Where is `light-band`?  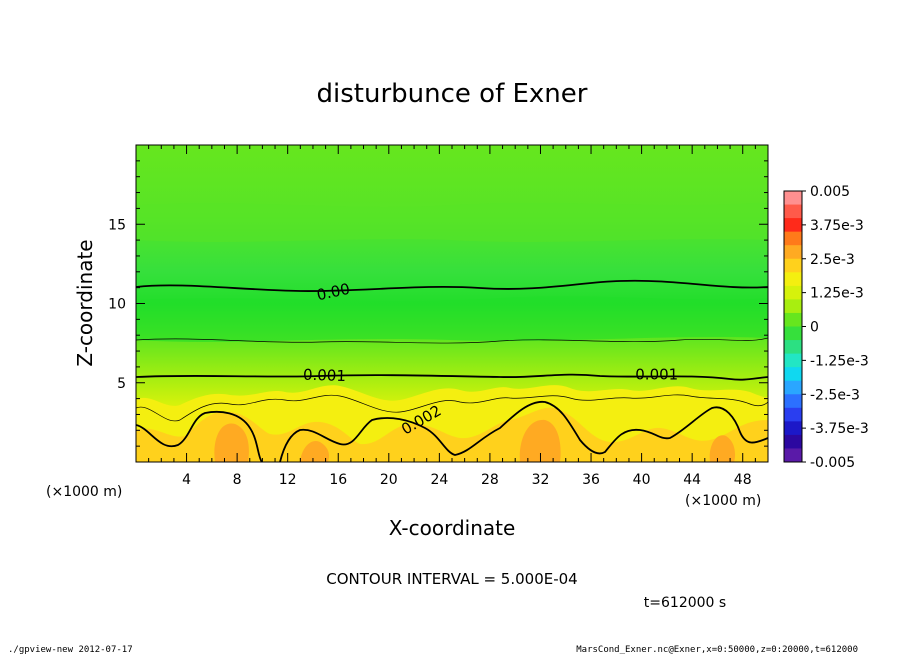 light-band is located at coordinates (452, 222).